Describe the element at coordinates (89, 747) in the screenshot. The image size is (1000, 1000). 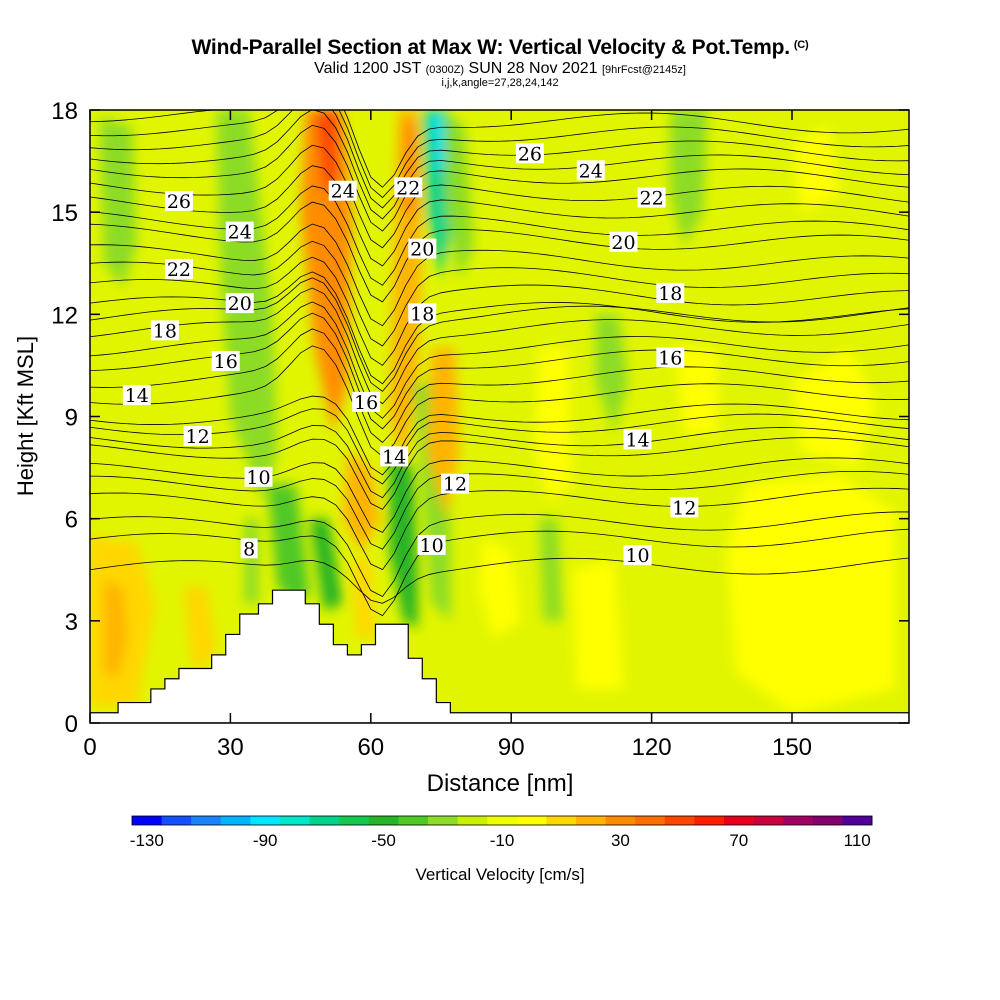
I see `x-tick-label: 0` at that location.